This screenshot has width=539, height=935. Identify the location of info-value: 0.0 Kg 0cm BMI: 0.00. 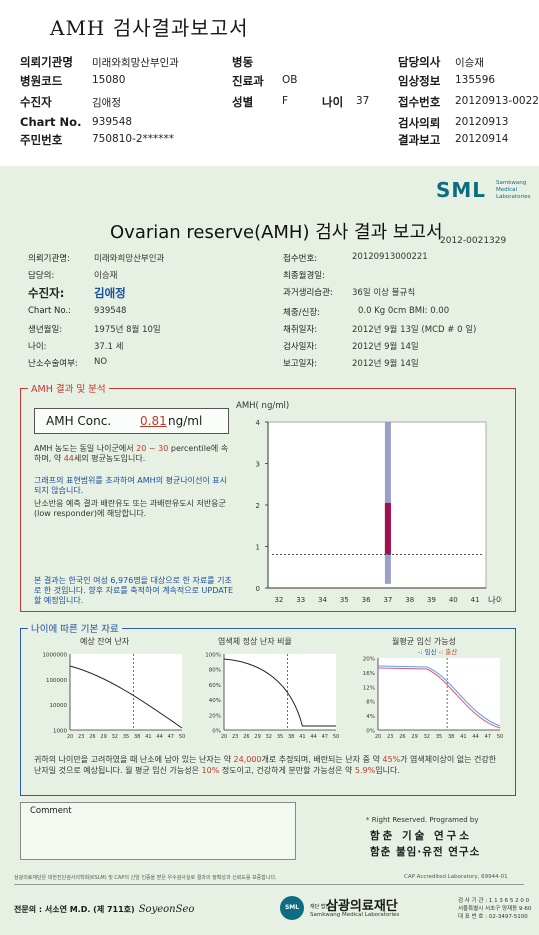
(404, 311).